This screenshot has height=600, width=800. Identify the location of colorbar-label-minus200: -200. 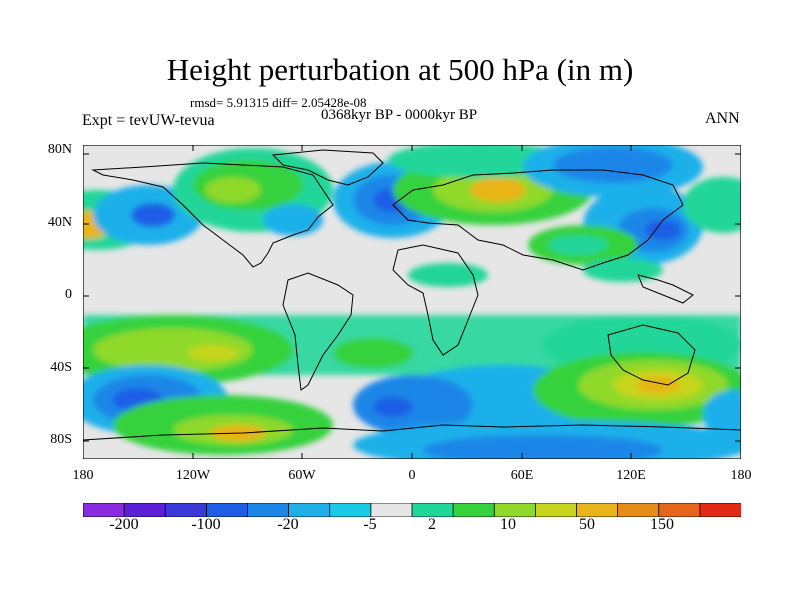
(124, 524).